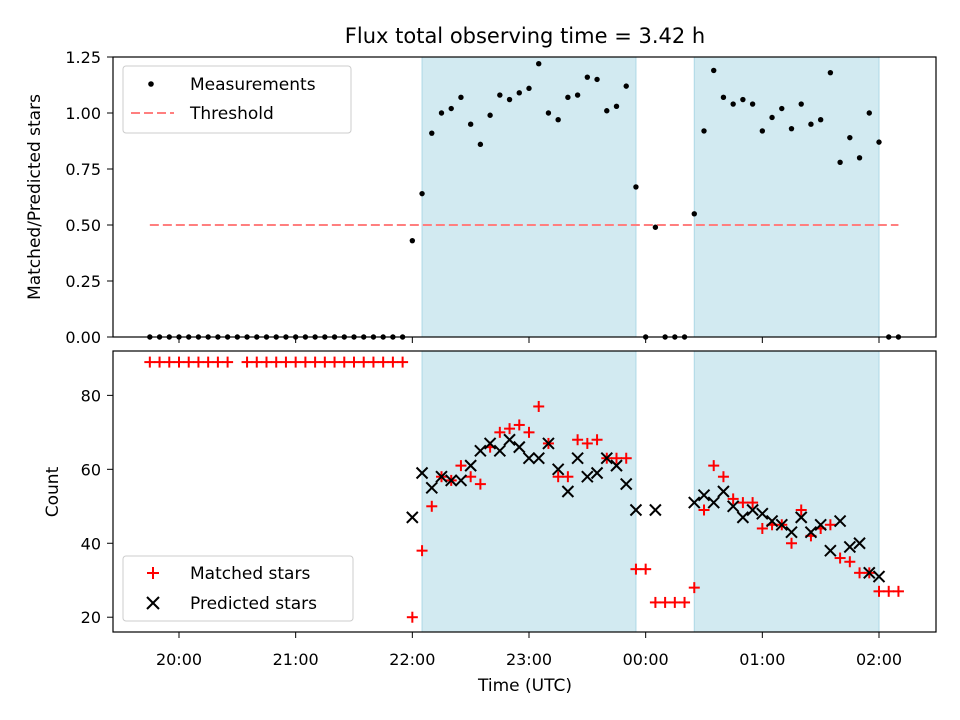 The image size is (960, 720). What do you see at coordinates (525, 36) in the screenshot?
I see `chart-title: Flux total observing time = 3.42 h` at bounding box center [525, 36].